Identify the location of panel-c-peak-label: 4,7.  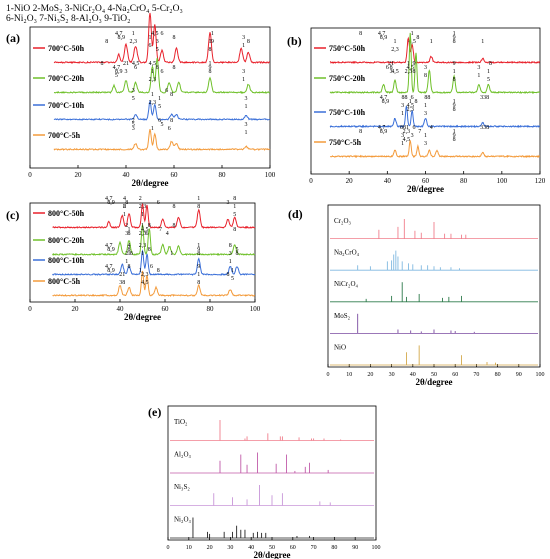
(109, 267).